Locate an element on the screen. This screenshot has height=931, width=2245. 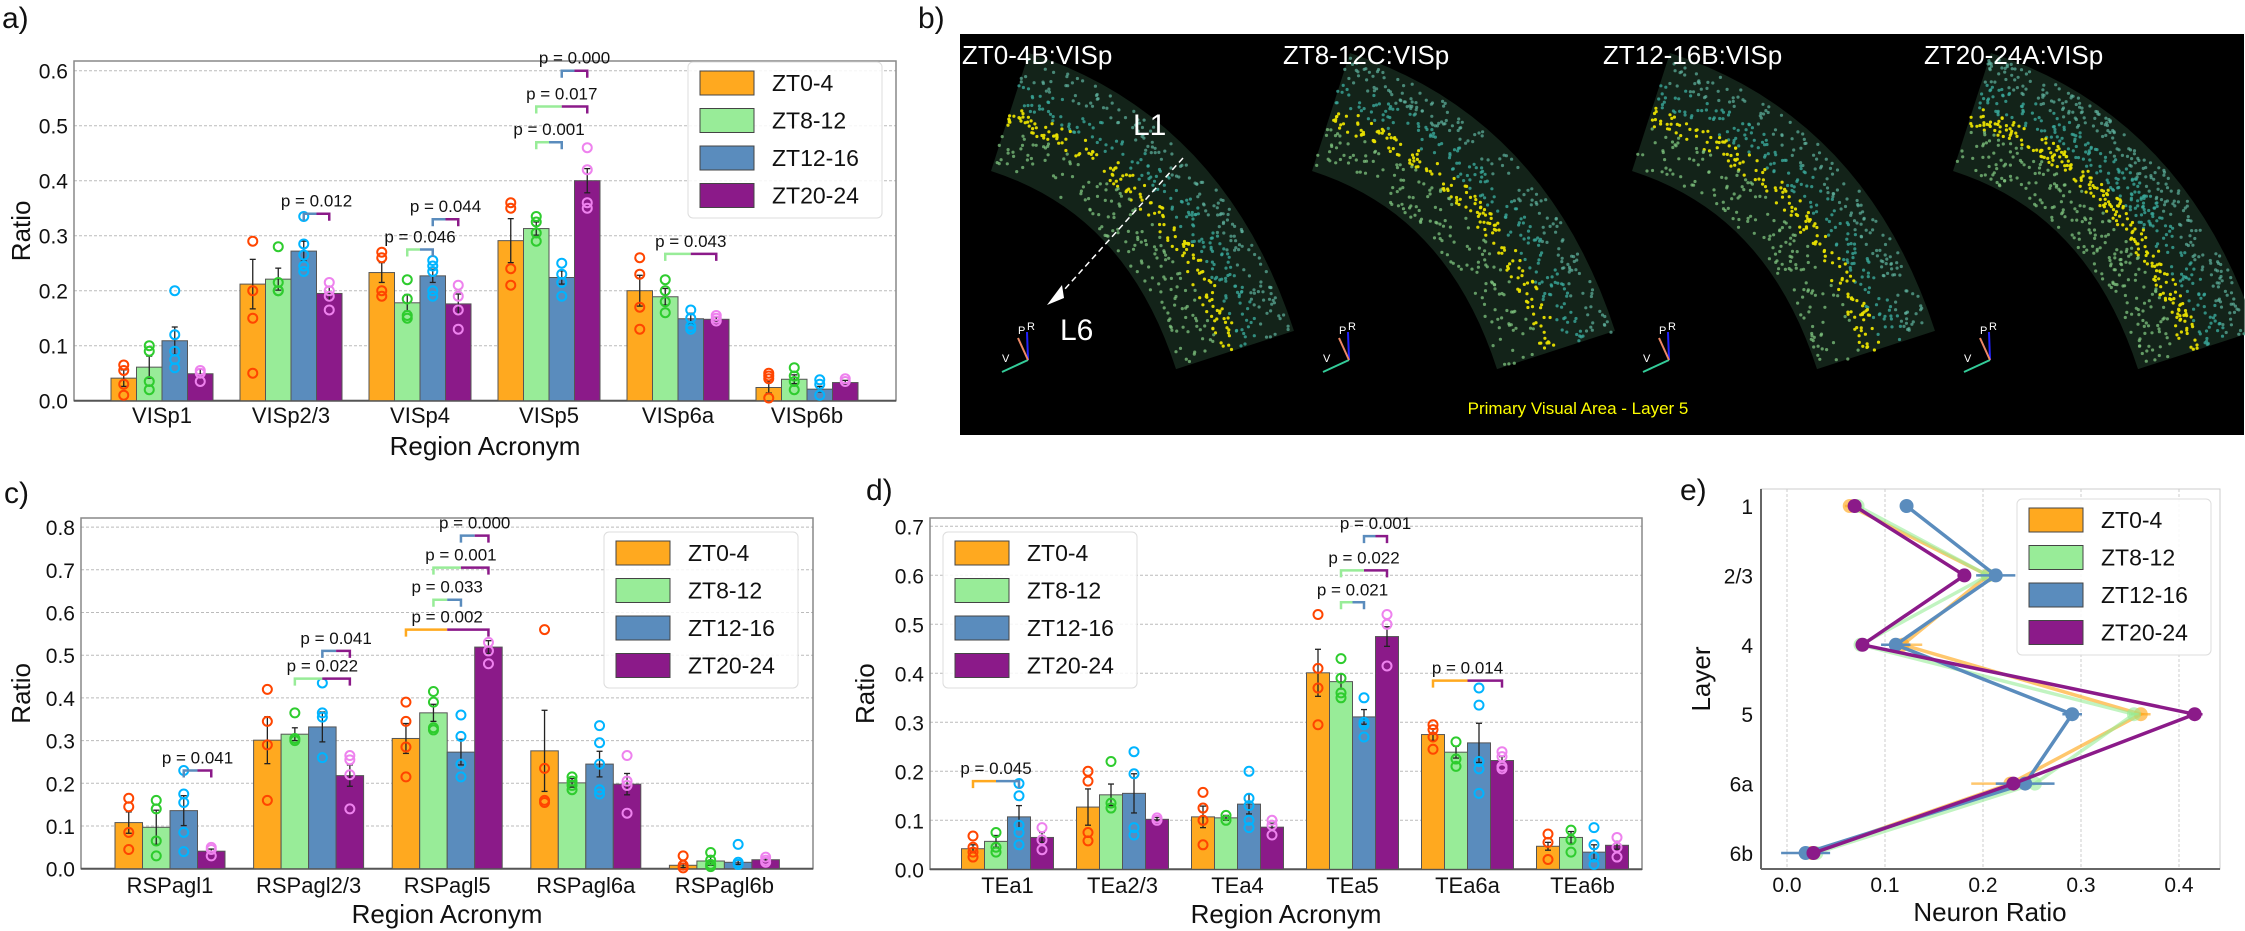
panel-label-b: b) is located at coordinates (931, 18).